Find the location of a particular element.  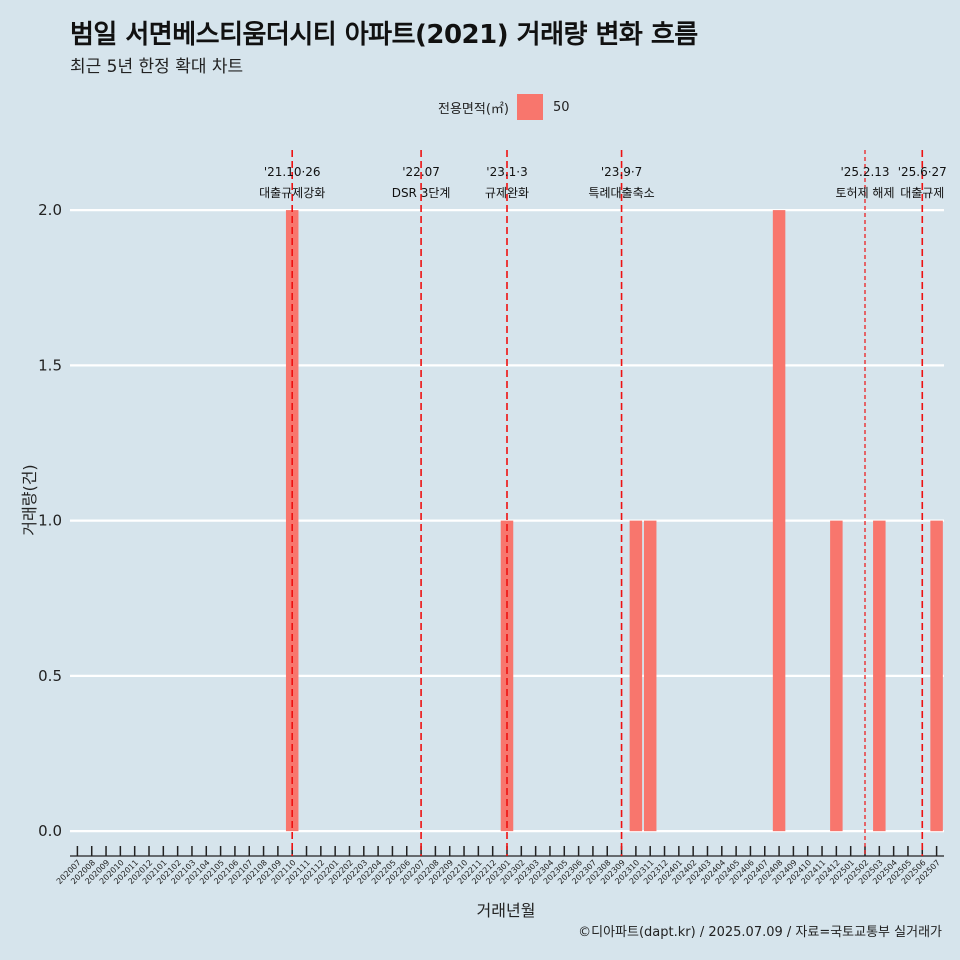

legend-swatch is located at coordinates (529, 107).